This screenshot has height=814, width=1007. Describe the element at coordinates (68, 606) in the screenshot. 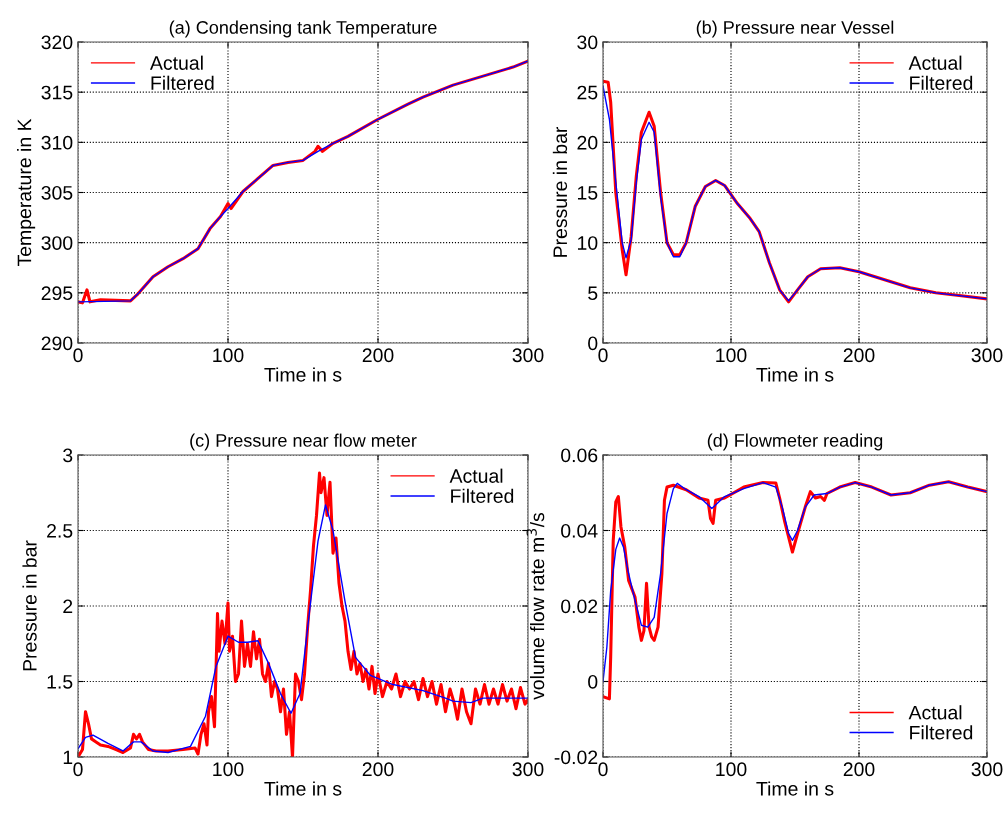

I see `y-tick-label: 2` at that location.